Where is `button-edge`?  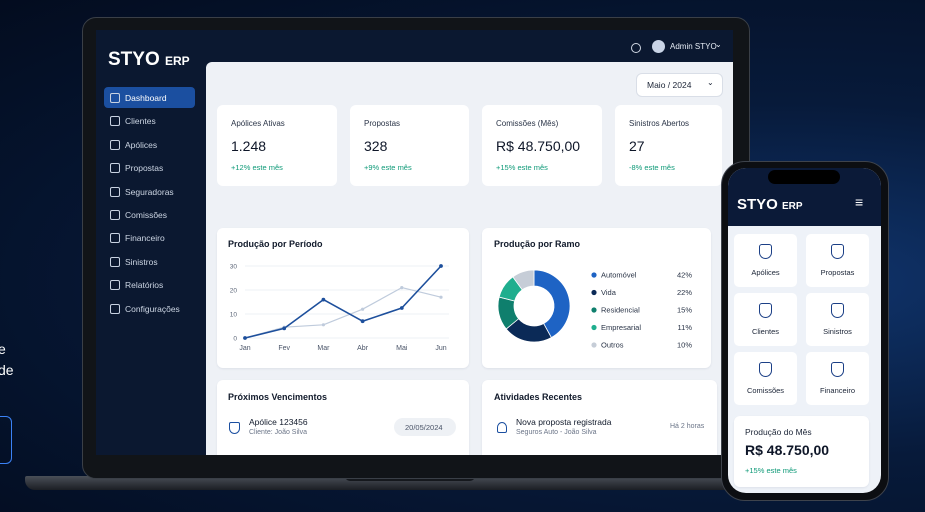
button-edge is located at coordinates (6, 440).